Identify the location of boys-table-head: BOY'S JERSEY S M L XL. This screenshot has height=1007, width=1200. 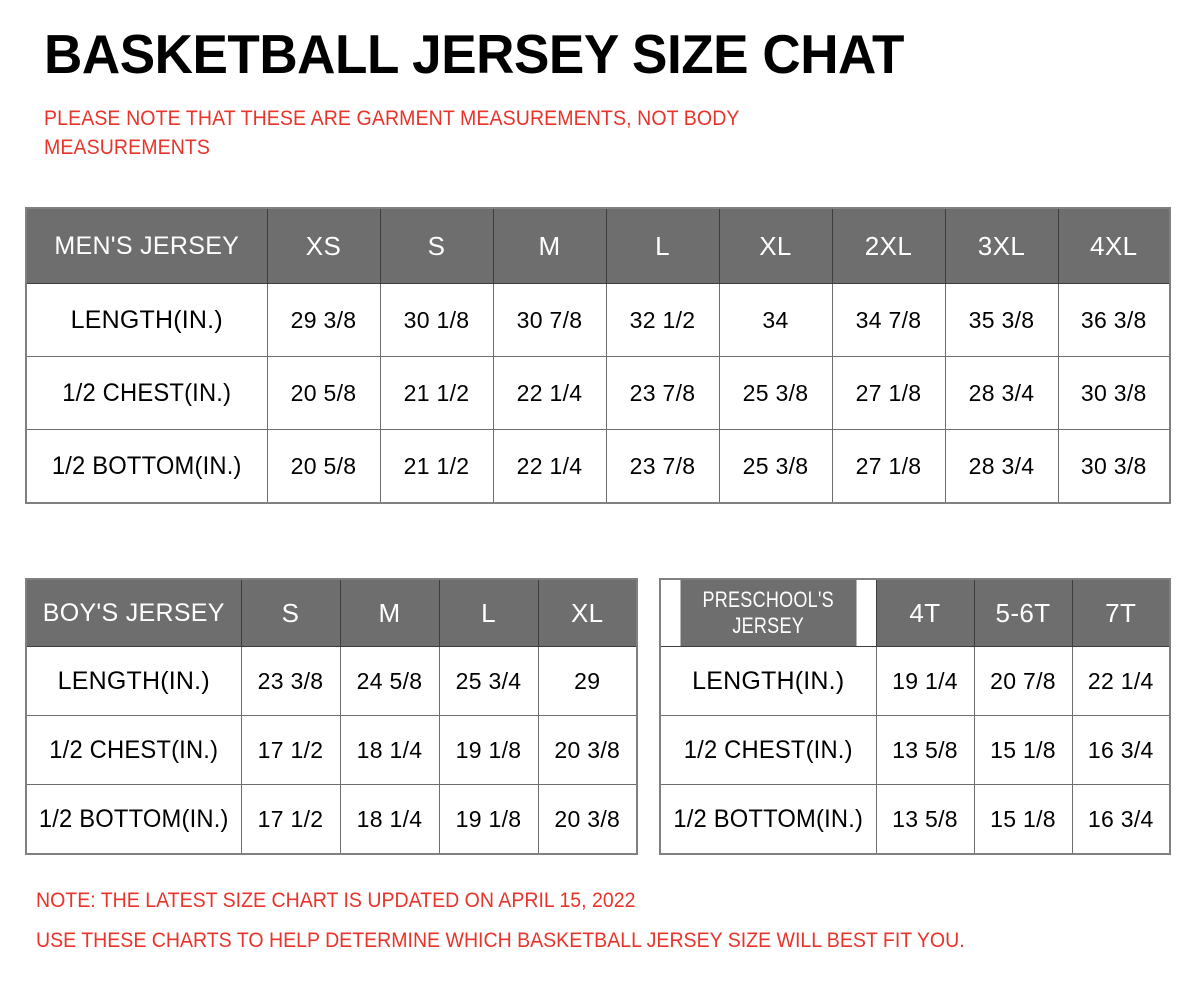
(331, 612).